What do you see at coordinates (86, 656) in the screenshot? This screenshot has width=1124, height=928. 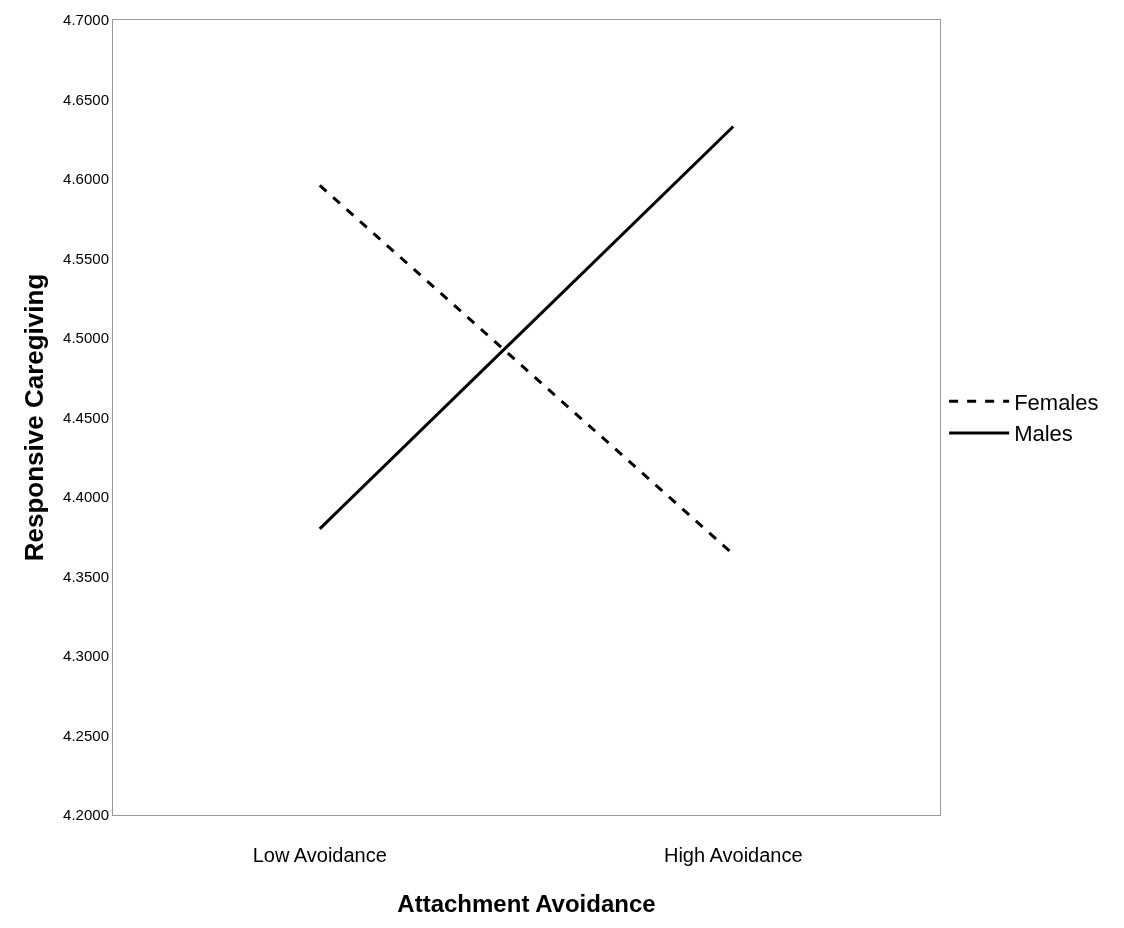 I see `y-tick-label: 4.3000` at bounding box center [86, 656].